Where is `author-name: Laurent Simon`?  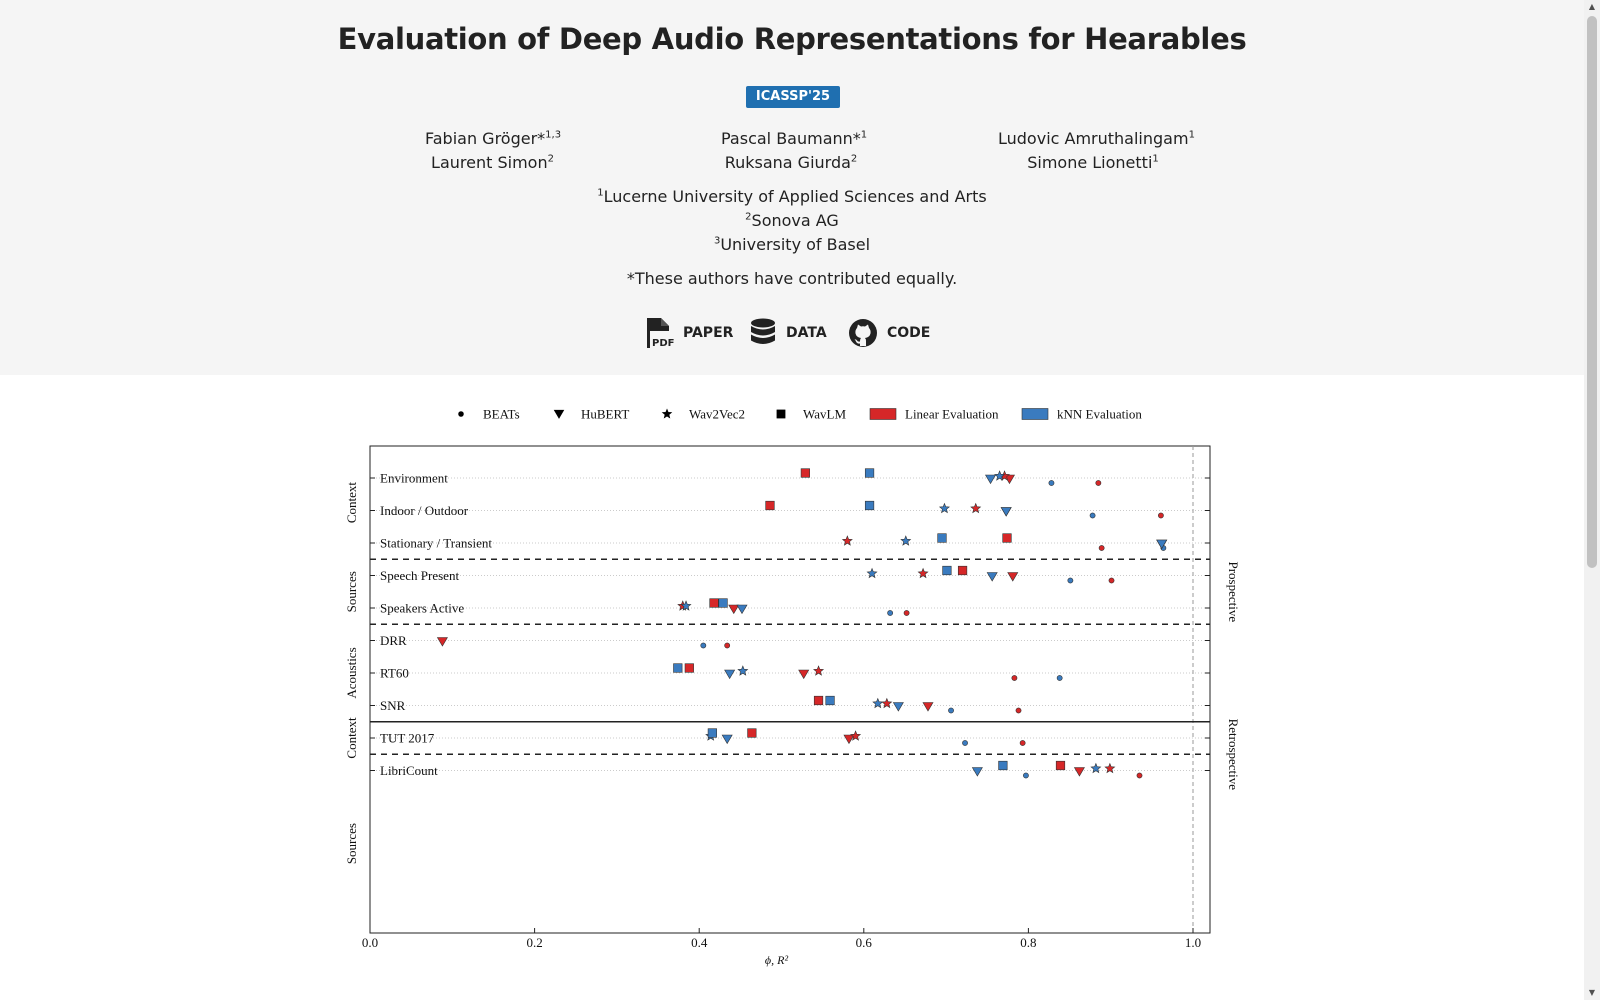 author-name: Laurent Simon is located at coordinates (489, 162).